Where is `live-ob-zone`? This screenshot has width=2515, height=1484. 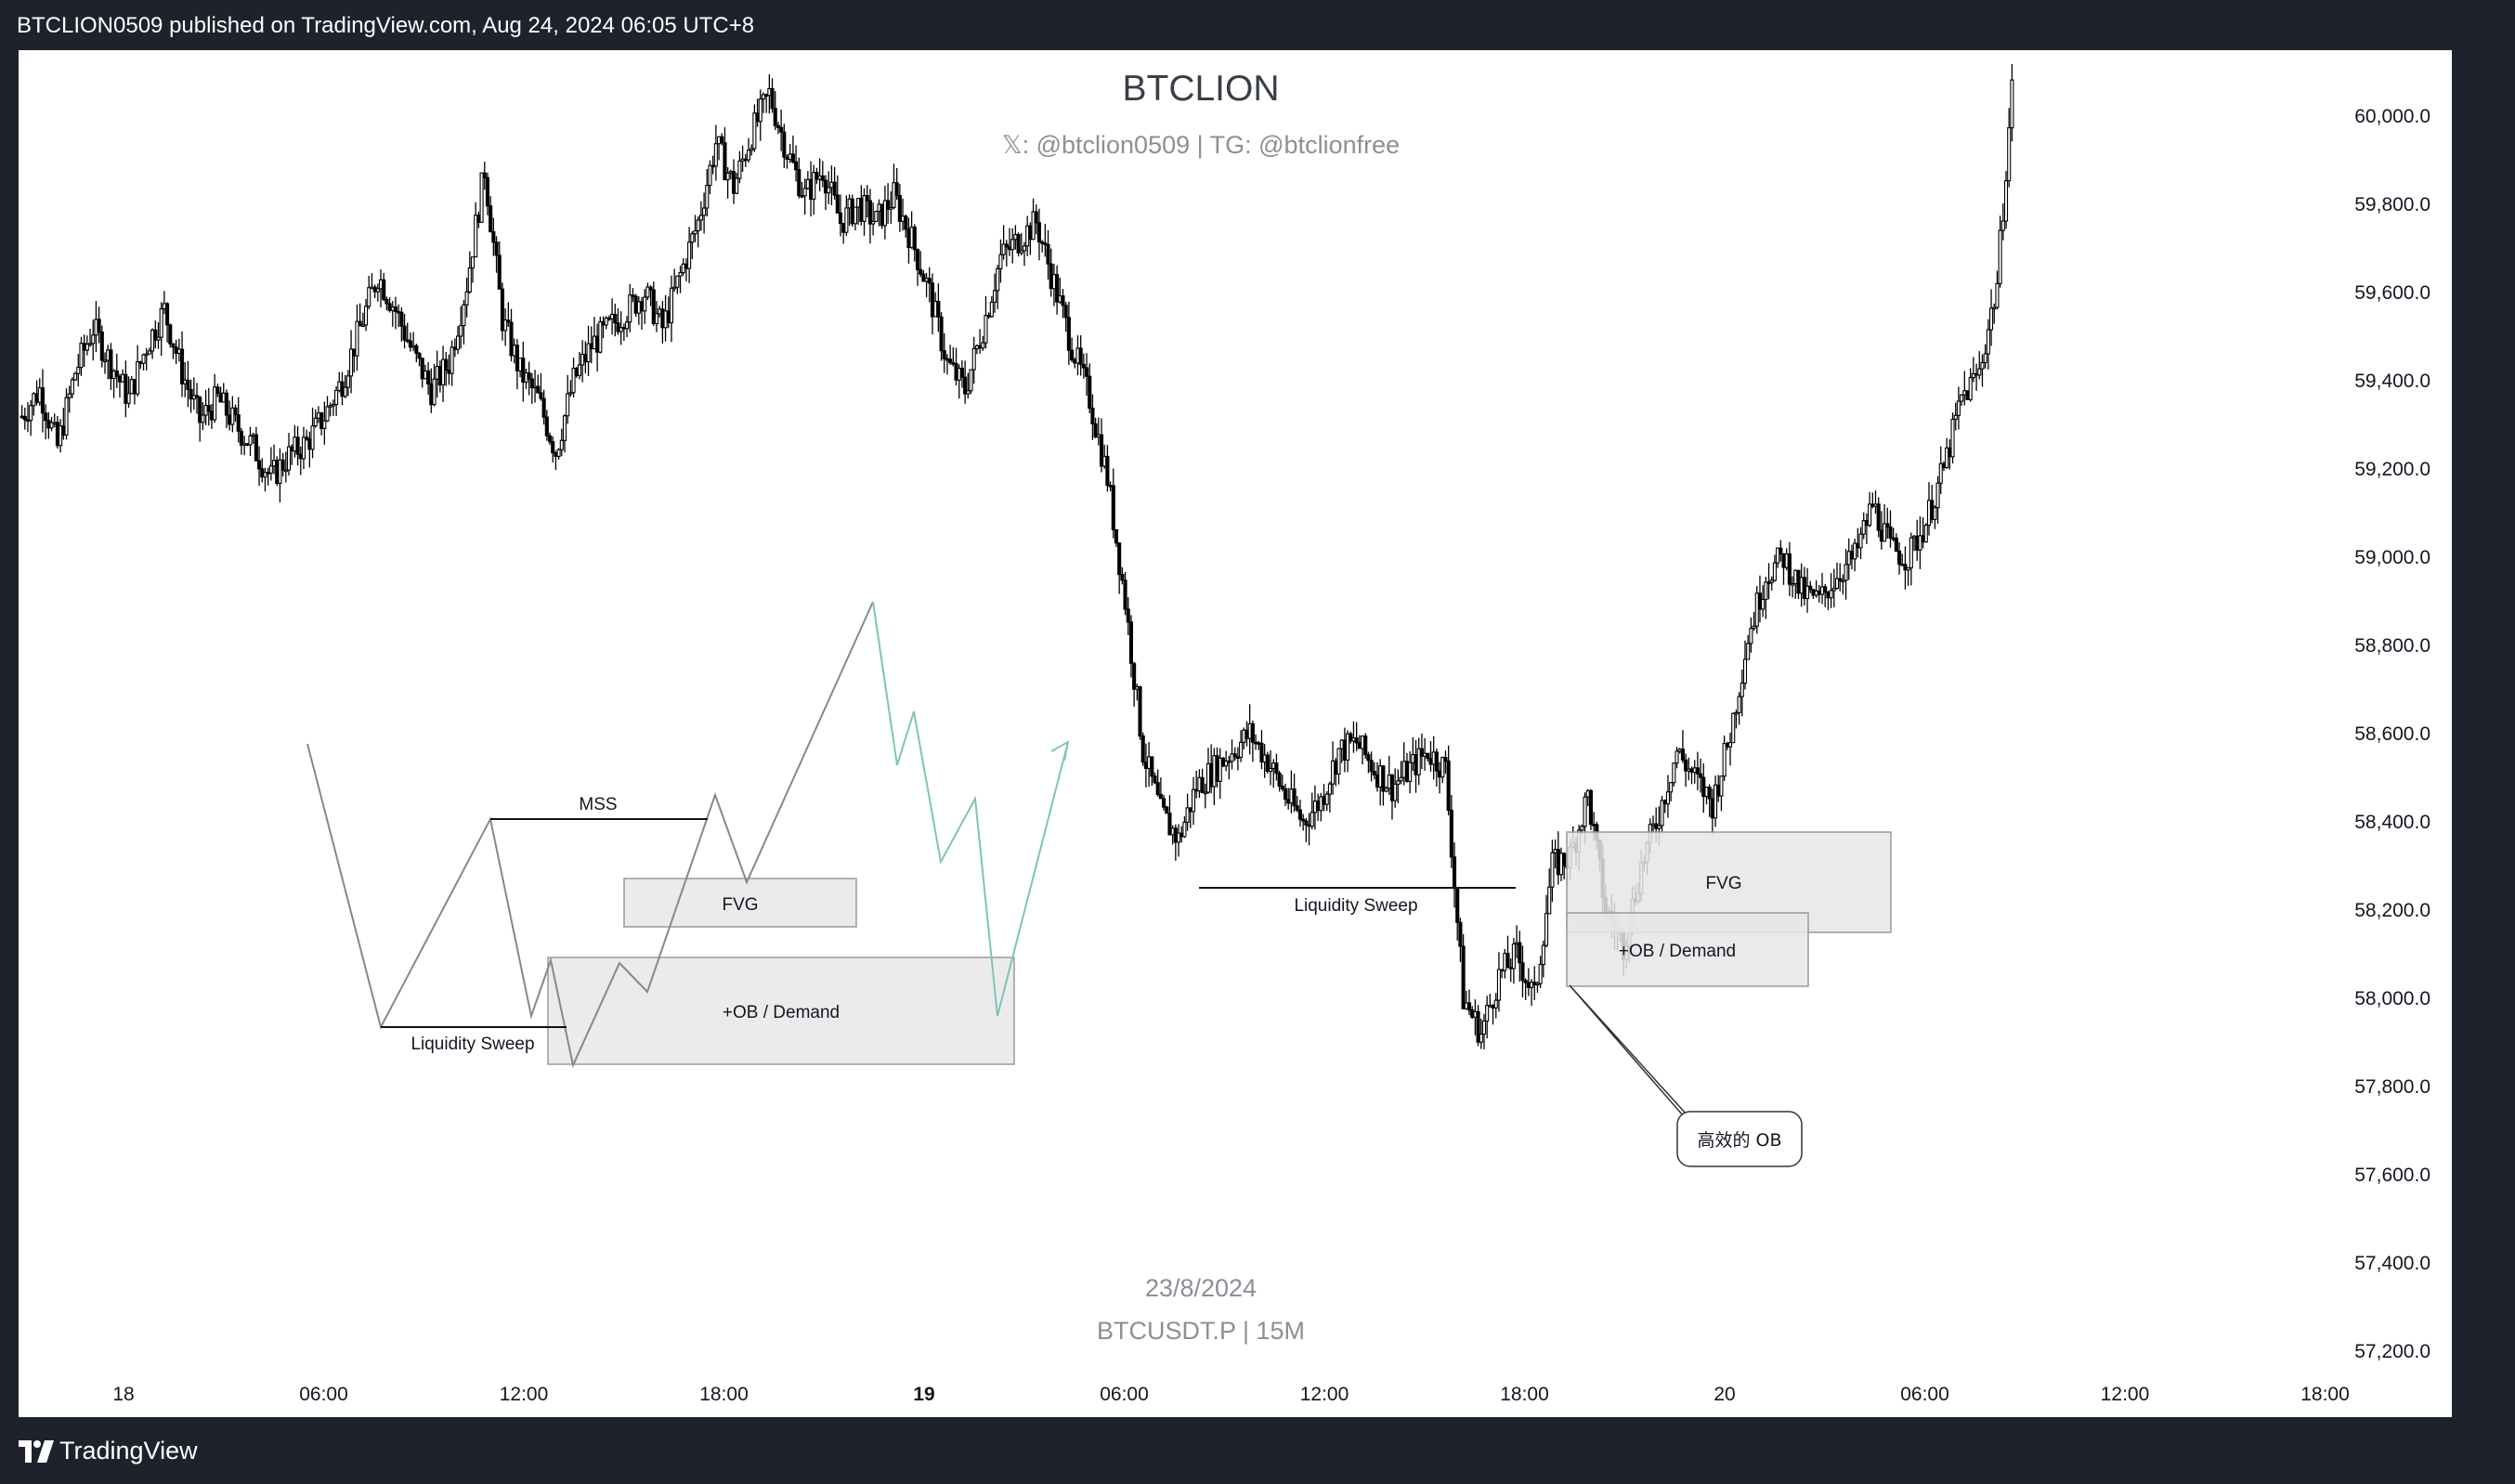
live-ob-zone is located at coordinates (1687, 949).